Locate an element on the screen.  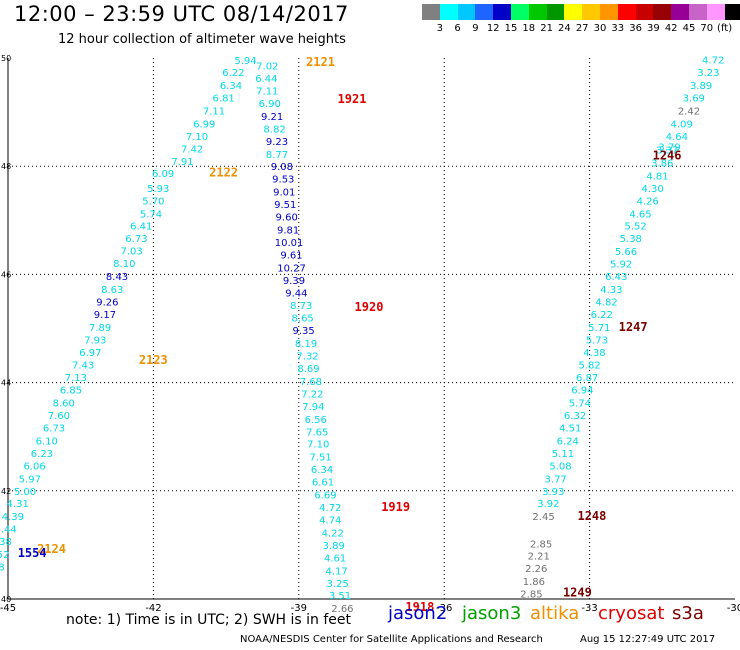
swh-value: 7.10 is located at coordinates (318, 445).